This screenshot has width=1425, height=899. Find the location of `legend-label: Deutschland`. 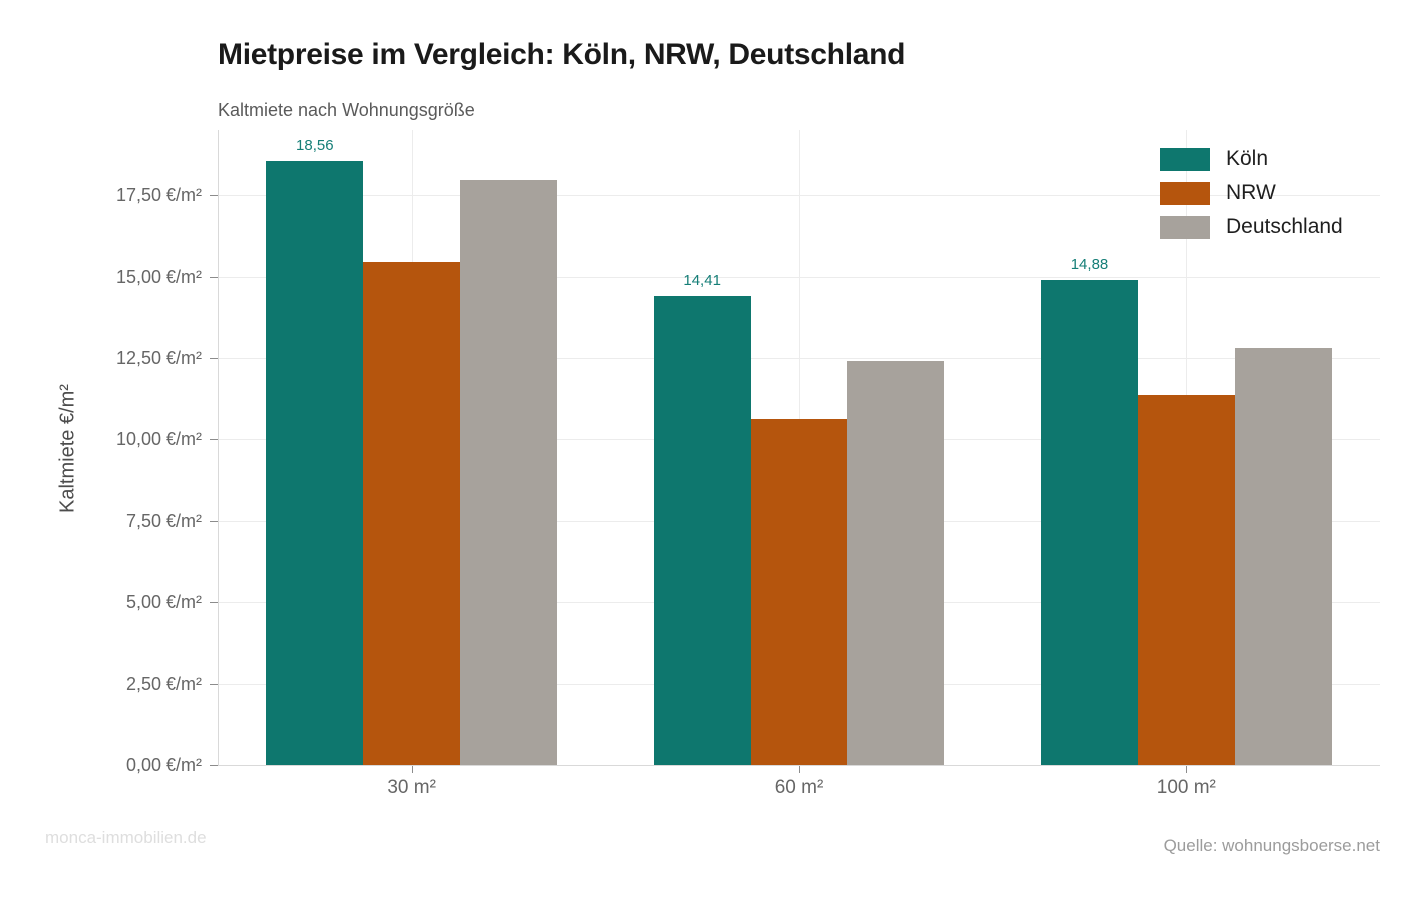

legend-label: Deutschland is located at coordinates (1284, 226).